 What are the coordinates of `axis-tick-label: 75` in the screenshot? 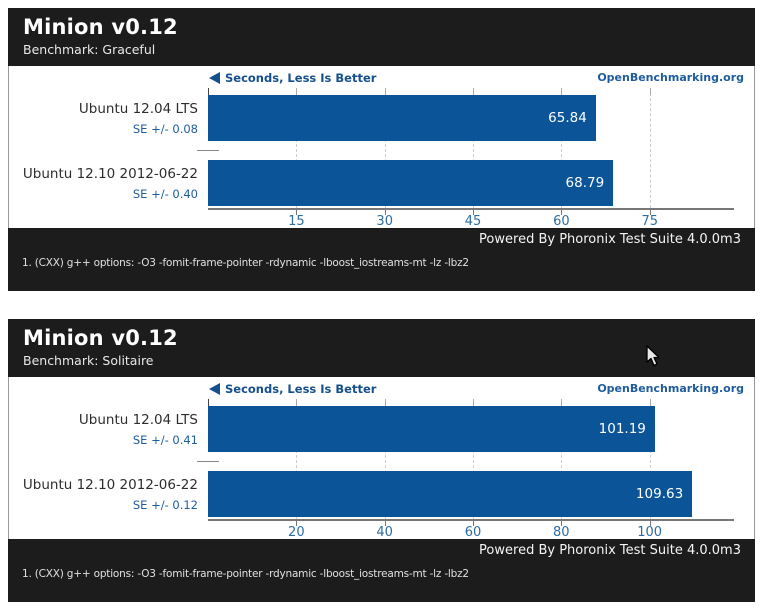 It's located at (650, 221).